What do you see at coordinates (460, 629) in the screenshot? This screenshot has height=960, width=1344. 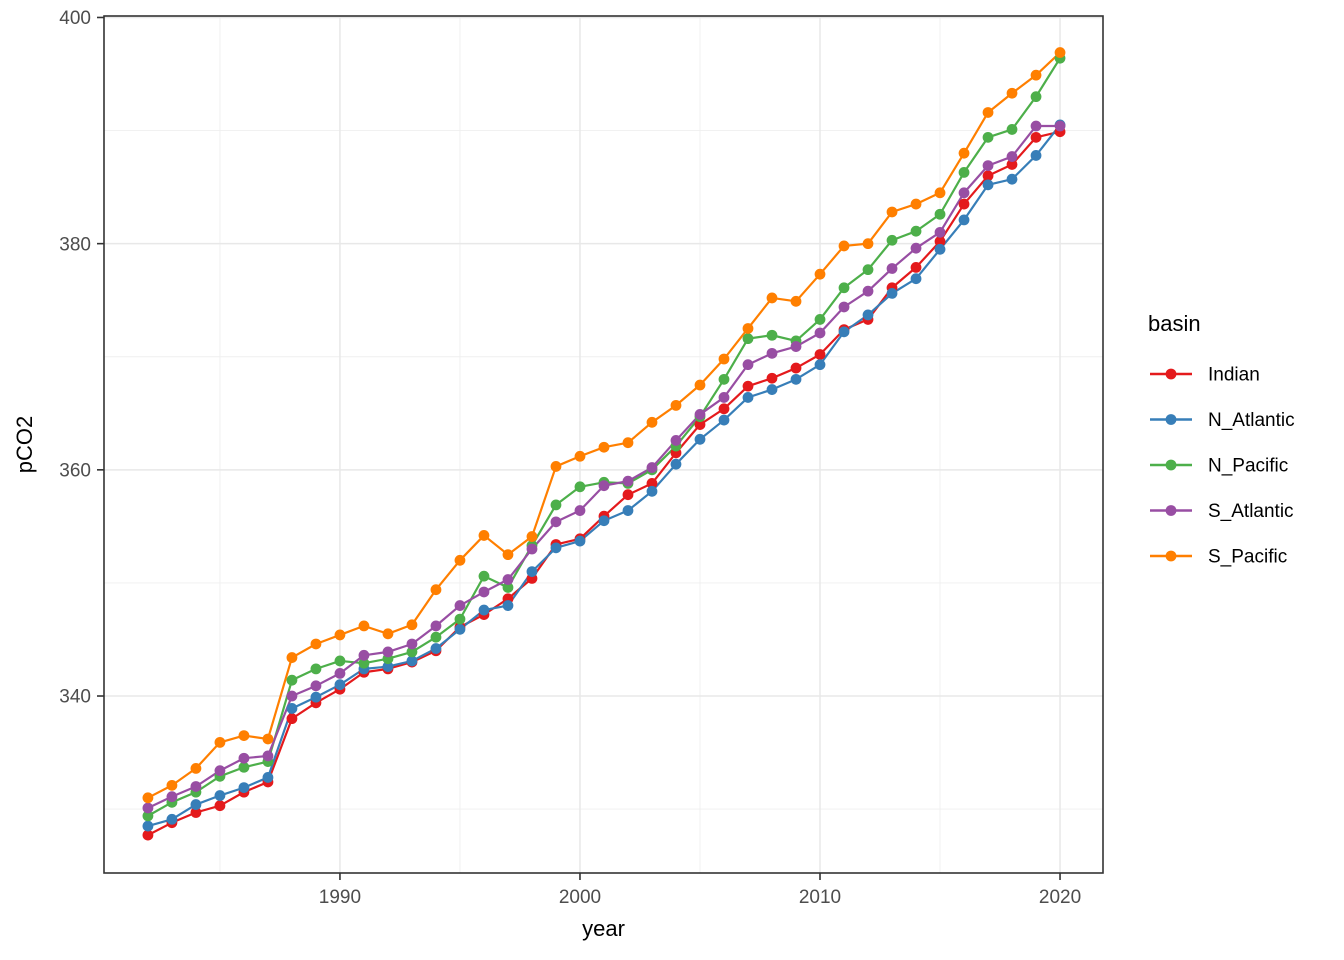 I see `data-point-N_Atlantic-1995` at bounding box center [460, 629].